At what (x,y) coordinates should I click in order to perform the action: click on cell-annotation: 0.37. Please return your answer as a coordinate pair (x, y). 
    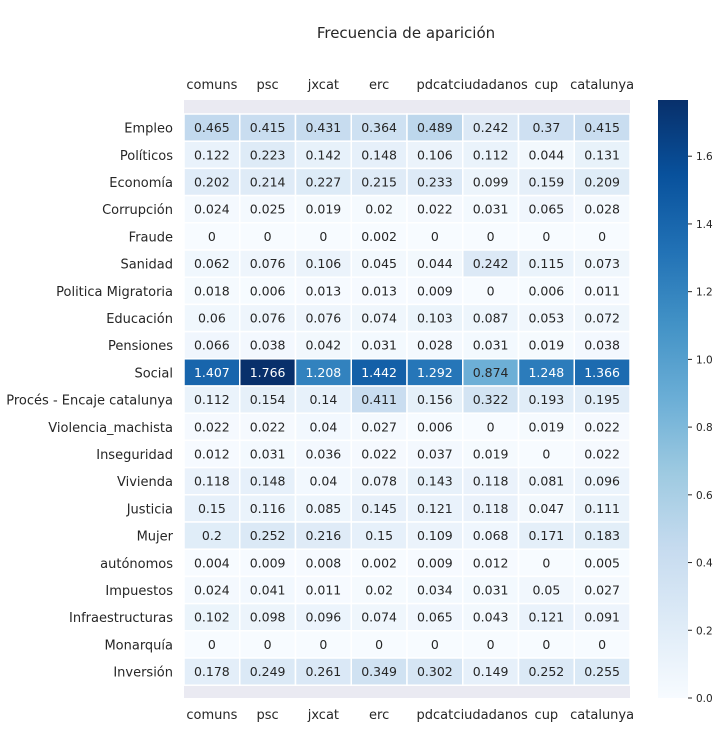
    Looking at the image, I should click on (546, 127).